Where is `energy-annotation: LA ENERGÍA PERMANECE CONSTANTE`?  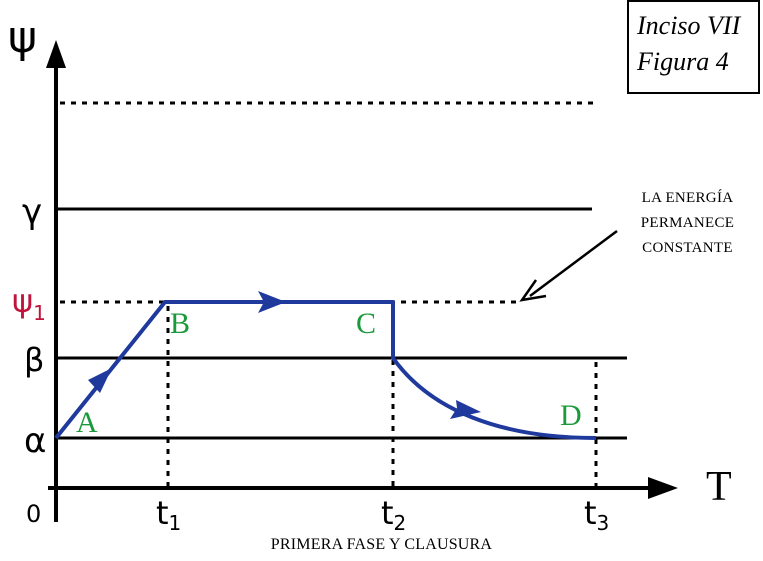 energy-annotation: LA ENERGÍA PERMANECE CONSTANTE is located at coordinates (687, 223).